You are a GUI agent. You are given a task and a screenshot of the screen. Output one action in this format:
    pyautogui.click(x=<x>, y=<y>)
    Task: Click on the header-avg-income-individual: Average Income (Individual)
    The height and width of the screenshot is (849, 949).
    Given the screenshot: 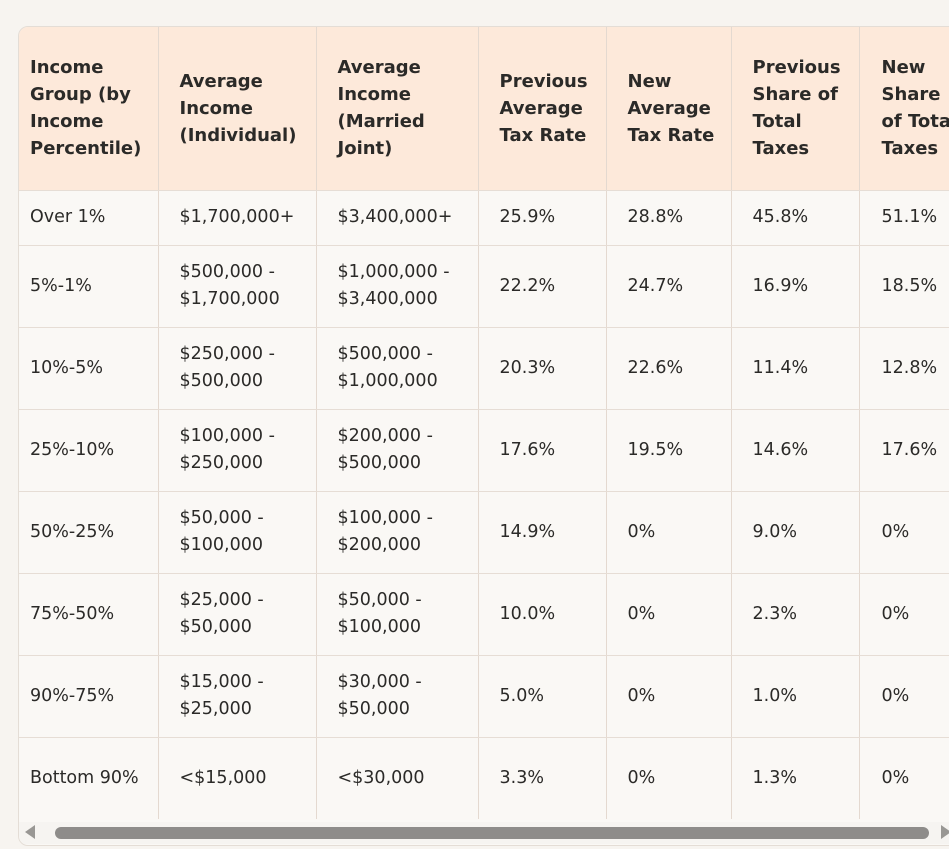 What is the action you would take?
    pyautogui.click(x=237, y=109)
    